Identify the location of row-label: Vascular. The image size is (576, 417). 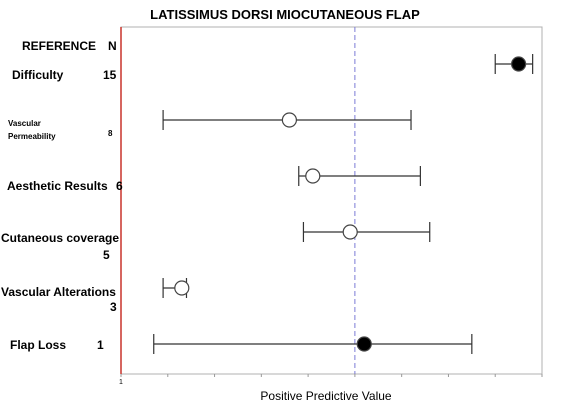
(24, 123).